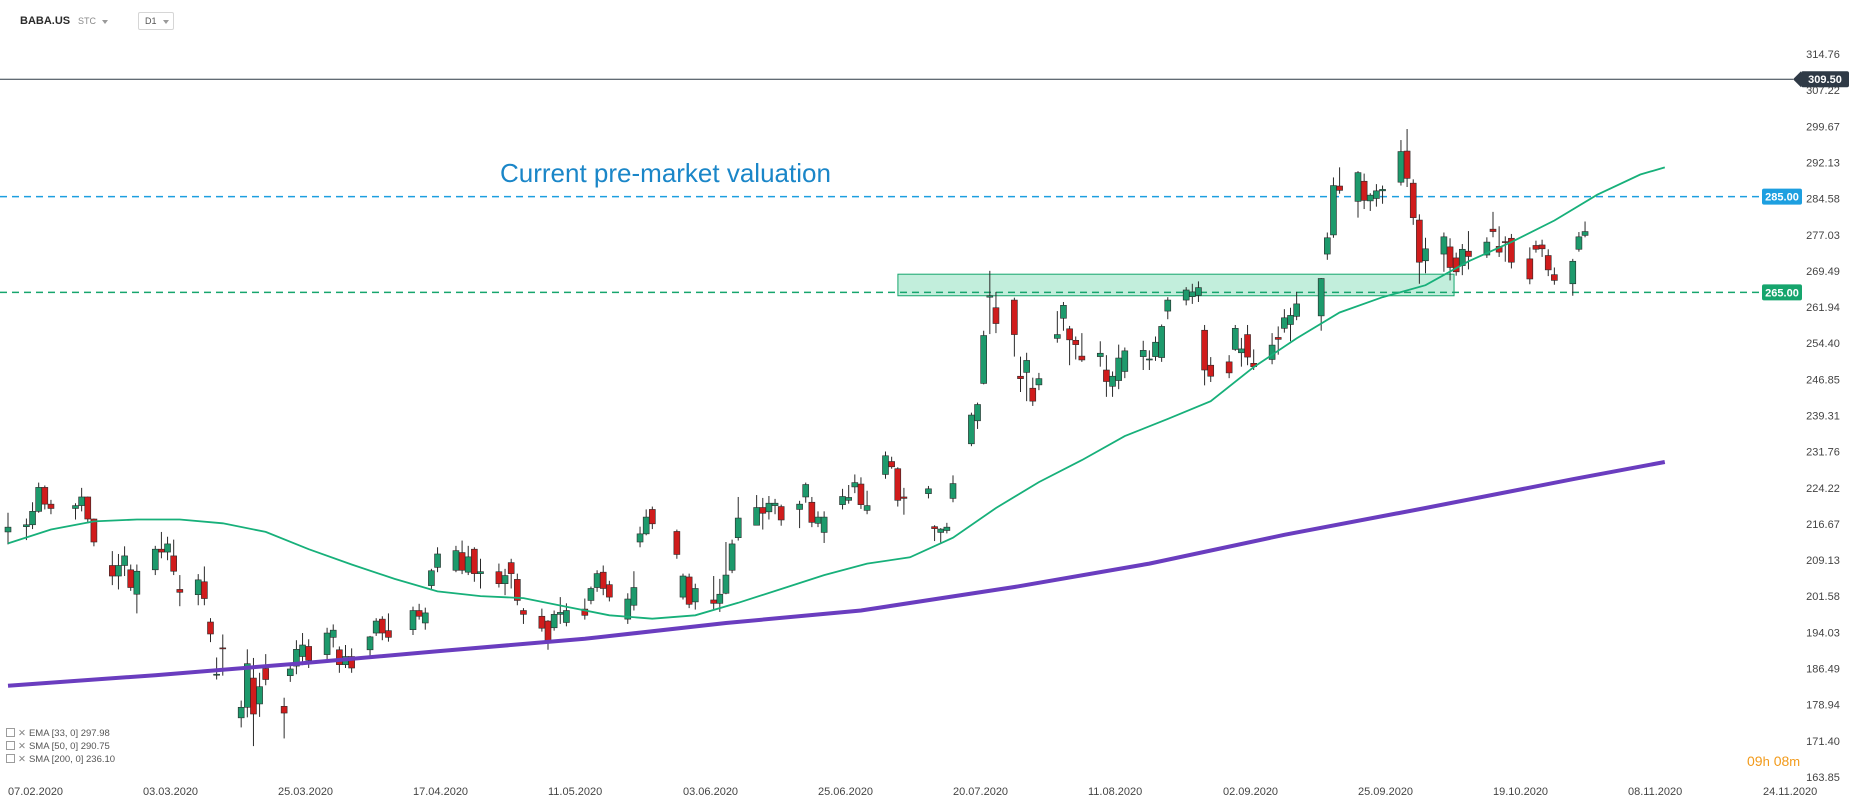 This screenshot has width=1866, height=805. I want to click on current-price-tag-bg, so click(1825, 79).